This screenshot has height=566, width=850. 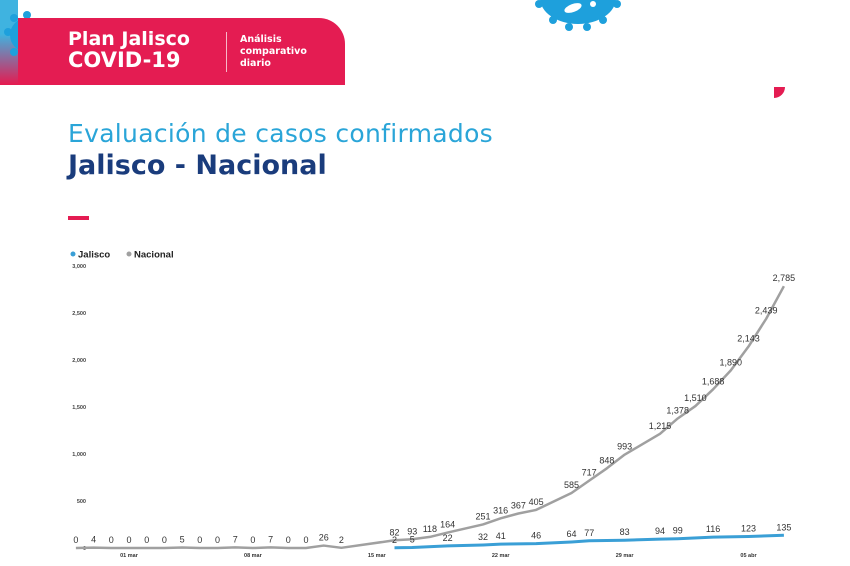 What do you see at coordinates (447, 525) in the screenshot?
I see `data-label-nacional: 164` at bounding box center [447, 525].